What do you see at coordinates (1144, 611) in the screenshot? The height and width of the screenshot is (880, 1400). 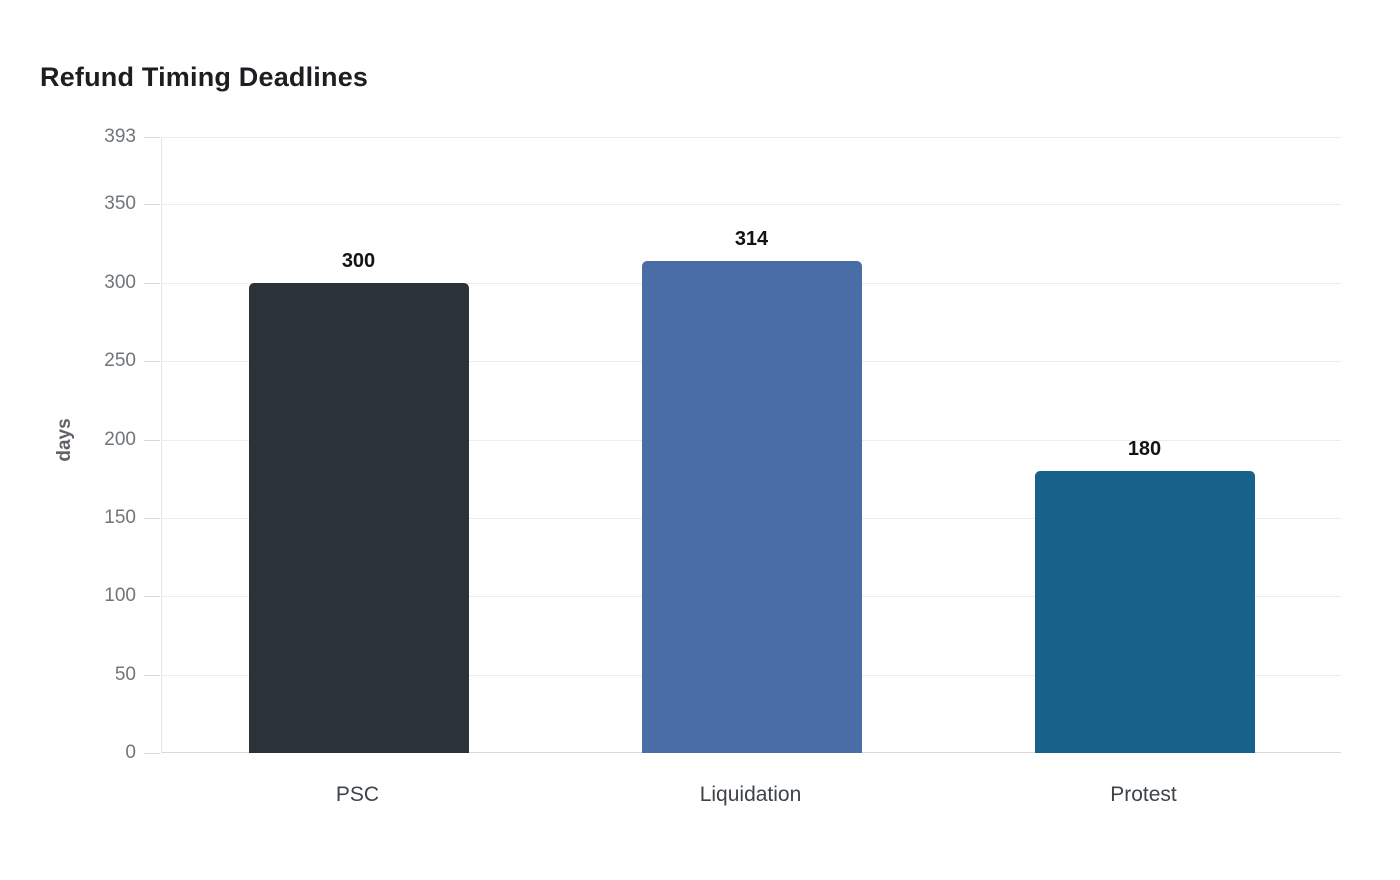 I see `bar-protest` at bounding box center [1144, 611].